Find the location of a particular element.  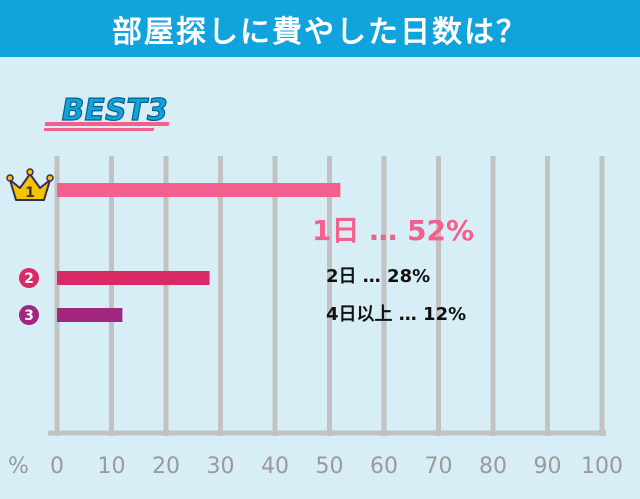

x-tick-label: 40 is located at coordinates (275, 466).